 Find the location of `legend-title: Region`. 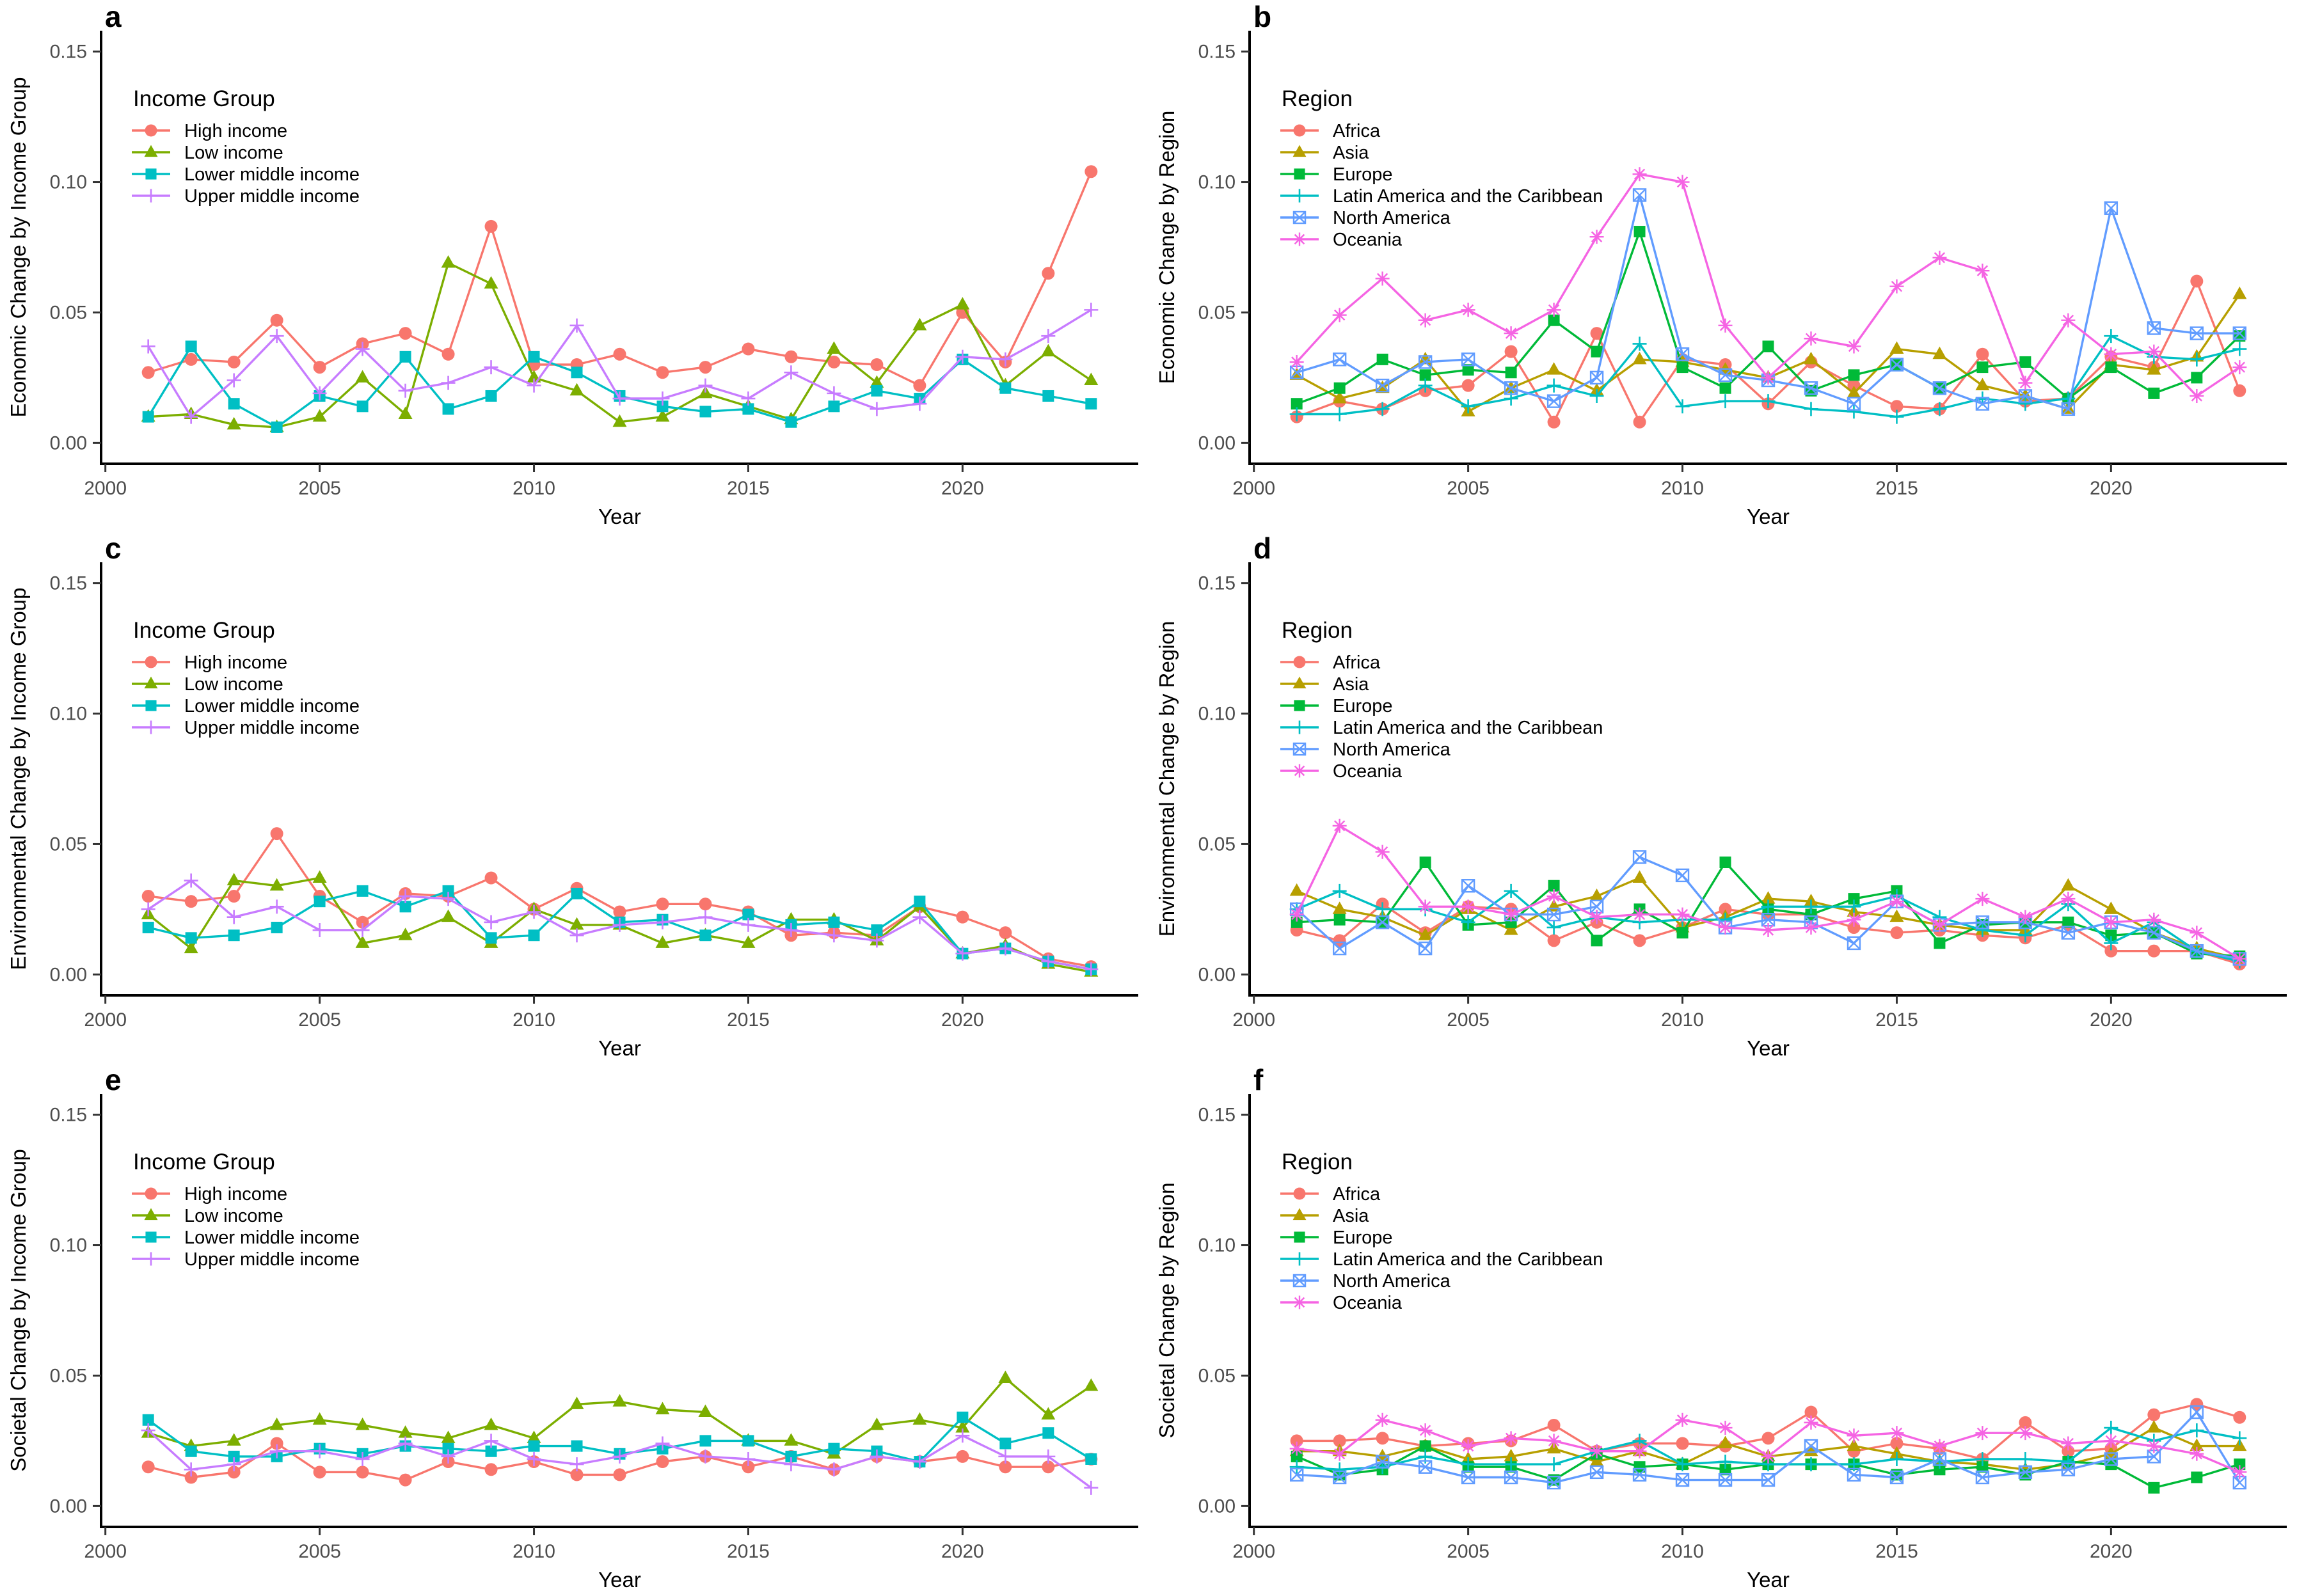

legend-title: Region is located at coordinates (1317, 98).